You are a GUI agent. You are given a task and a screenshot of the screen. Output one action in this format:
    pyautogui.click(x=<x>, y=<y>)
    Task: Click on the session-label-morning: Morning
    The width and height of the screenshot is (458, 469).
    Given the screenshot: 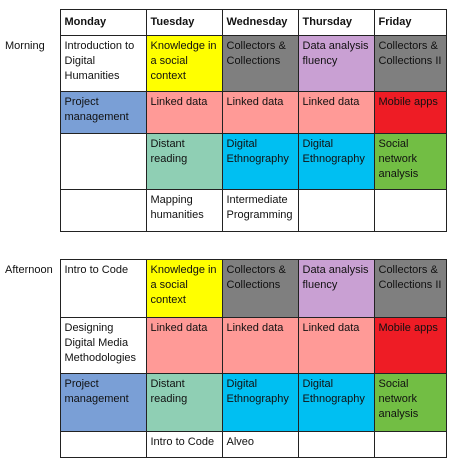 What is the action you would take?
    pyautogui.click(x=25, y=45)
    